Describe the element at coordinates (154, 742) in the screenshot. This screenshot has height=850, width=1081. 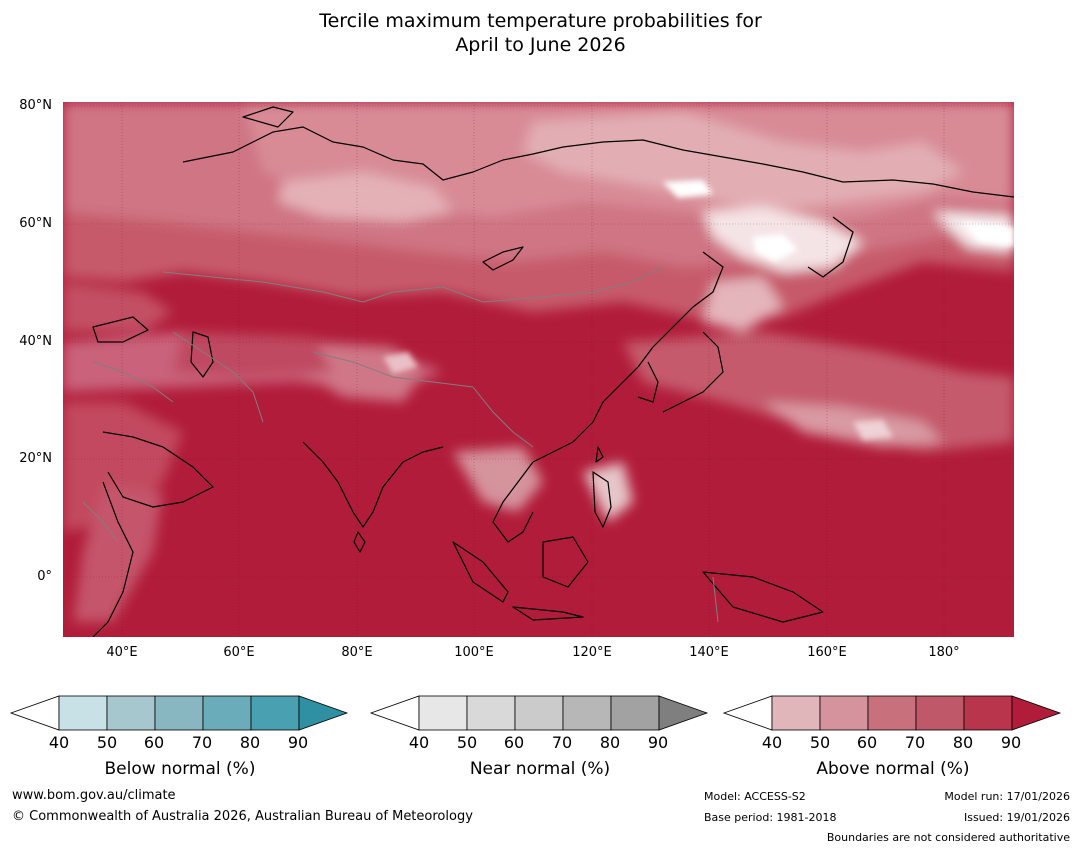
I see `cb-below-tick-60: 60` at that location.